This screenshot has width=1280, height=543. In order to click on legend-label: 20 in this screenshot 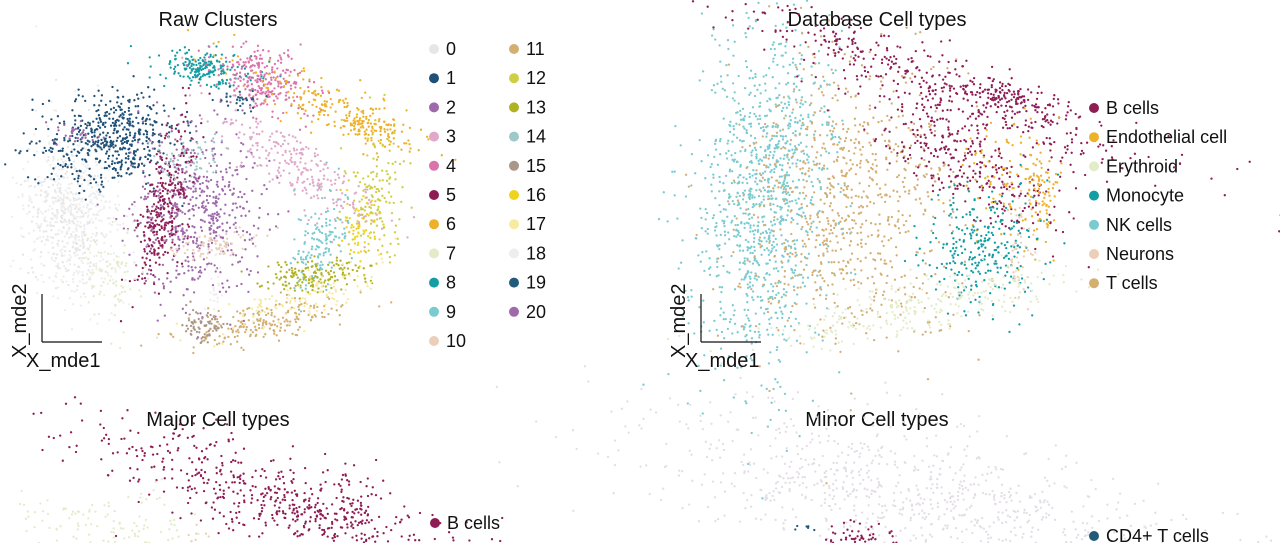, I will do `click(536, 312)`.